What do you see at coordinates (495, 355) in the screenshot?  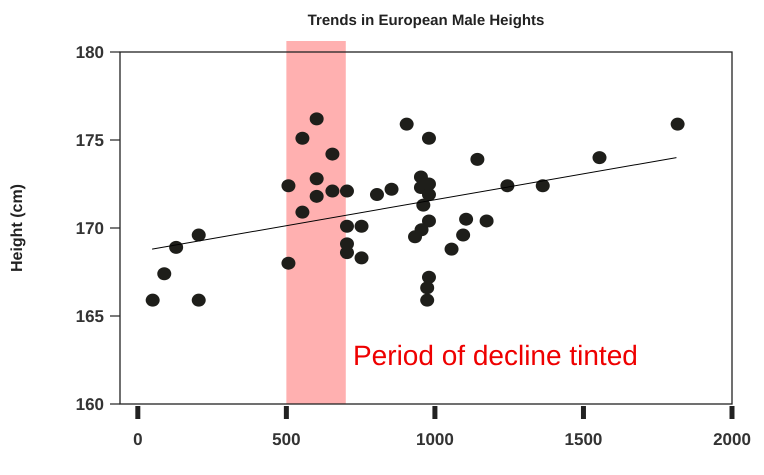 I see `annotation: Period of decline tinted` at bounding box center [495, 355].